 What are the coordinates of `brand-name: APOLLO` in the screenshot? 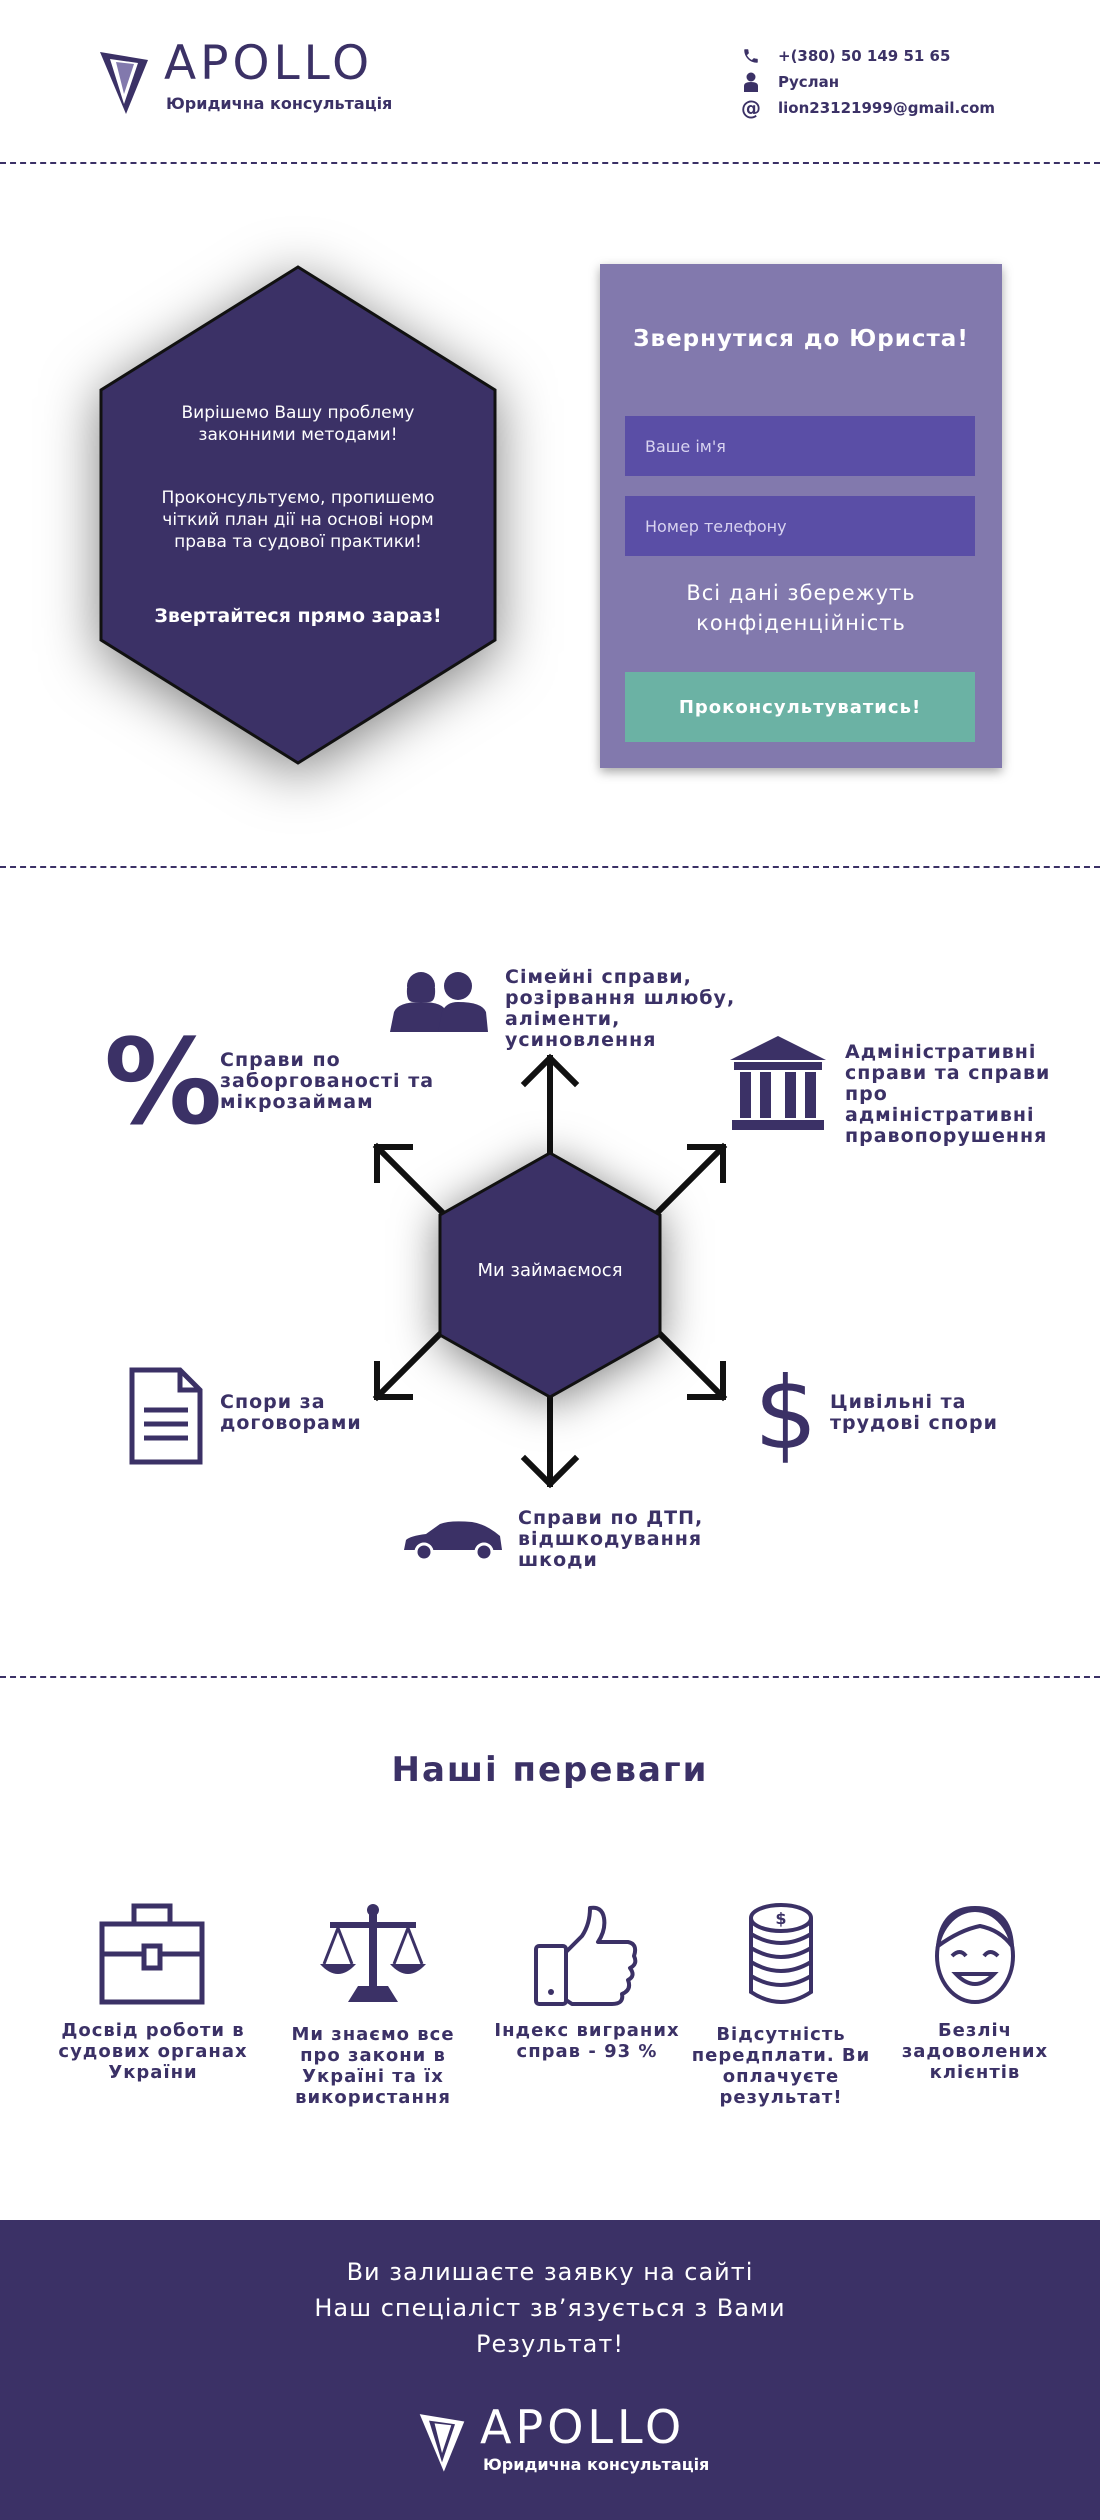 It's located at (269, 63).